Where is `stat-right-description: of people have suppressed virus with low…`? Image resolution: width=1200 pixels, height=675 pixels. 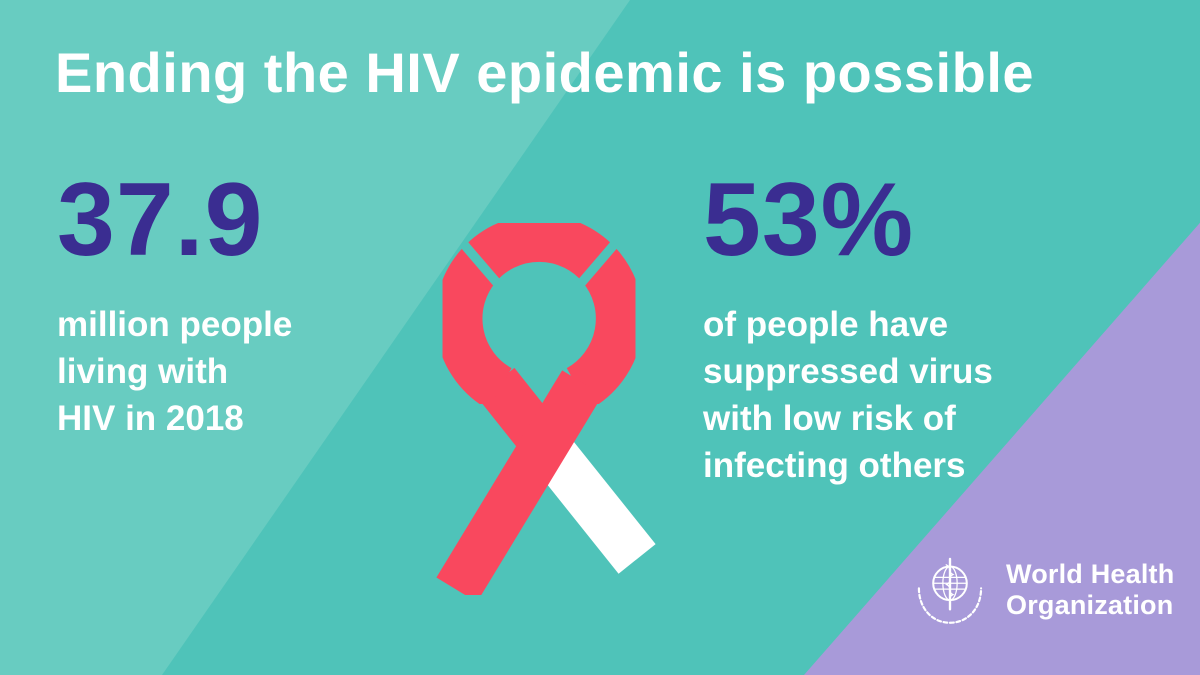 stat-right-description: of people have suppressed virus with low… is located at coordinates (848, 396).